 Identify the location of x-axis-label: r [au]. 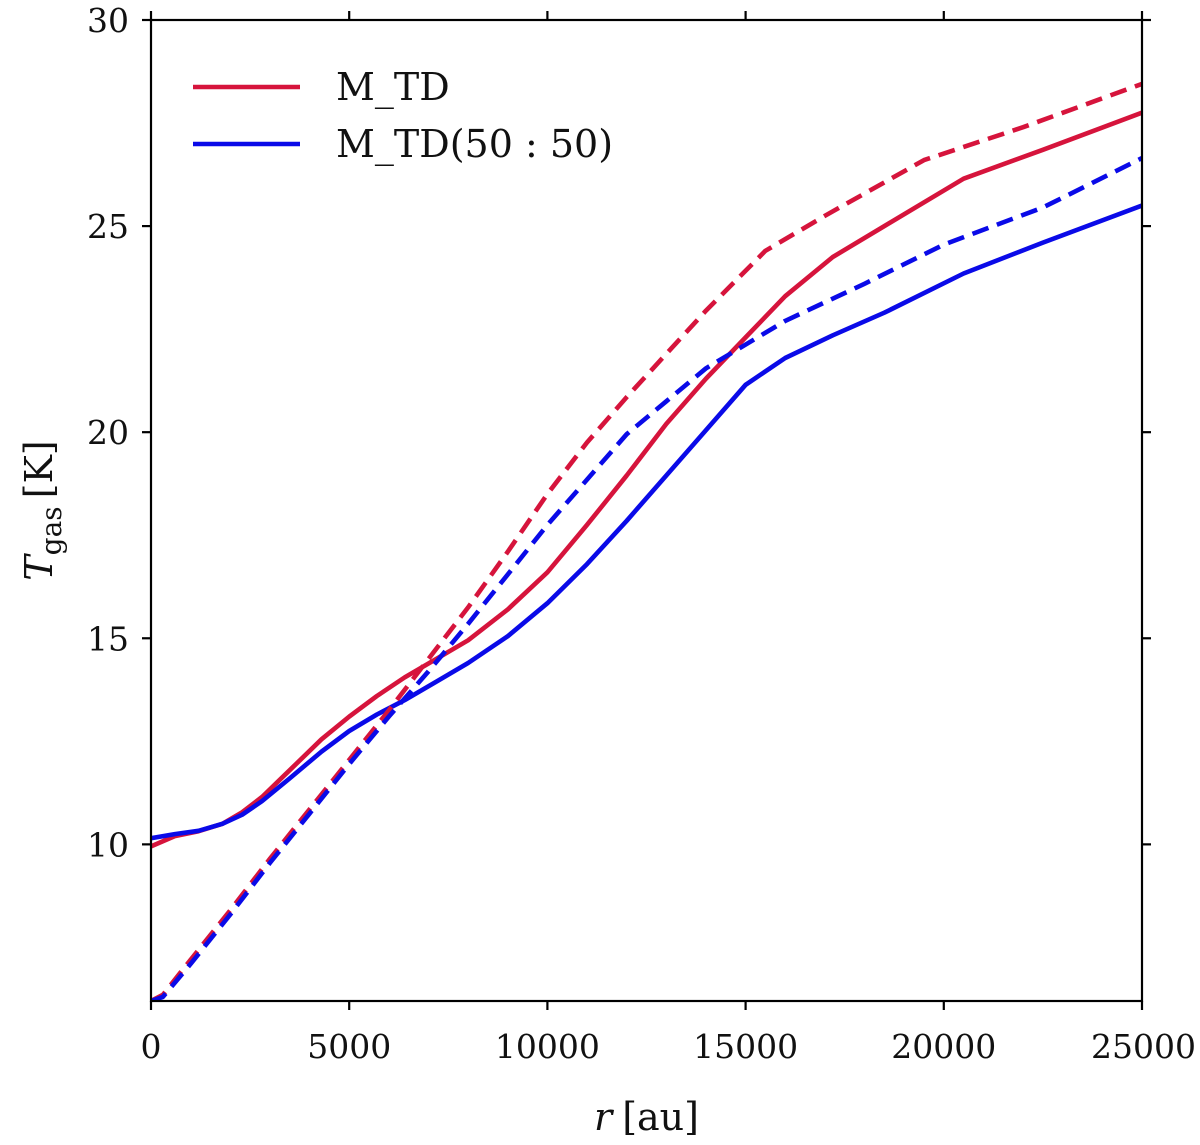
(646, 1117).